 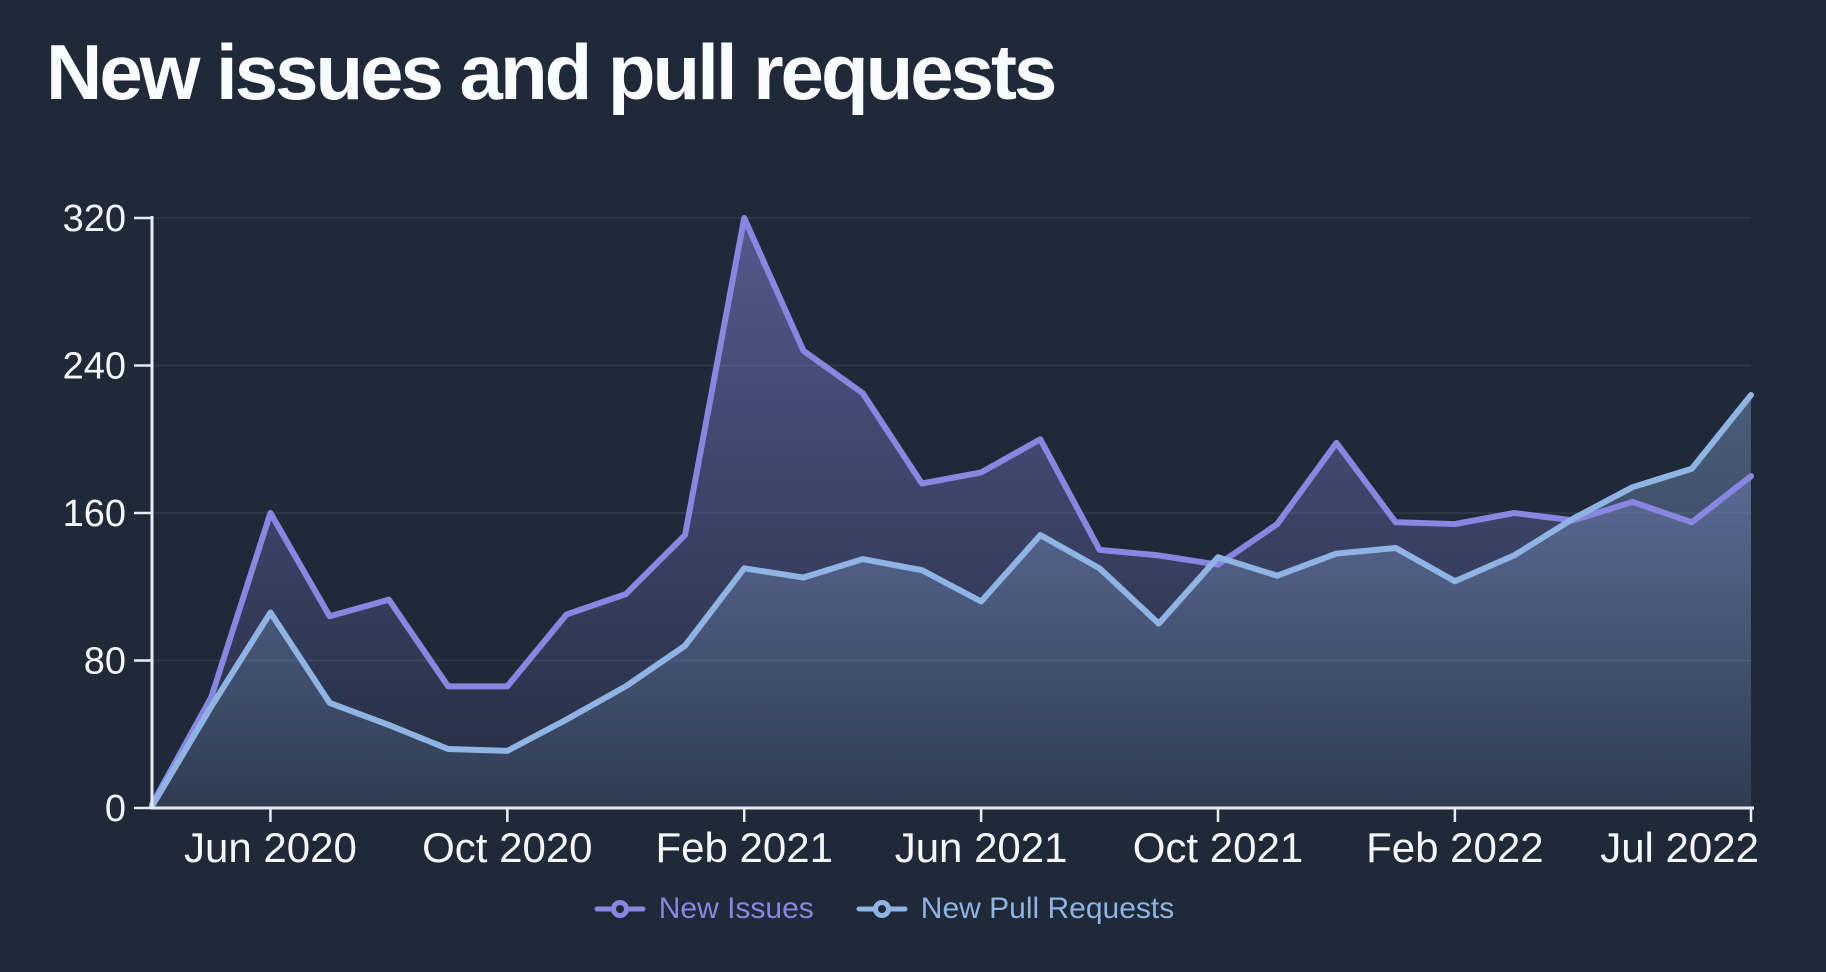 I want to click on x-tick-label: Jun 2020, so click(x=270, y=847).